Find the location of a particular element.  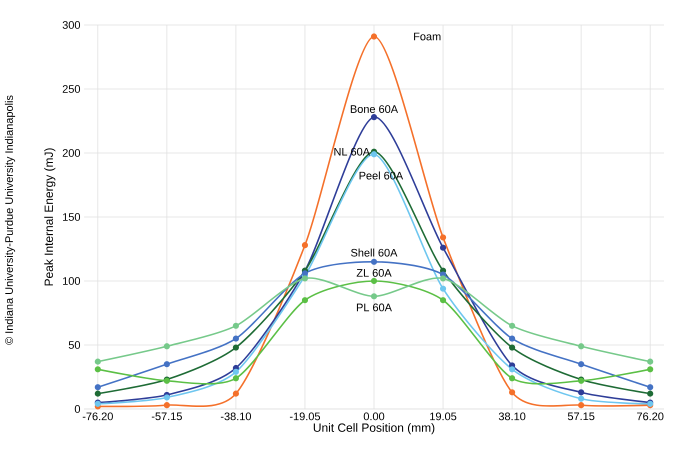

x-tick-label: 57.15 is located at coordinates (581, 416).